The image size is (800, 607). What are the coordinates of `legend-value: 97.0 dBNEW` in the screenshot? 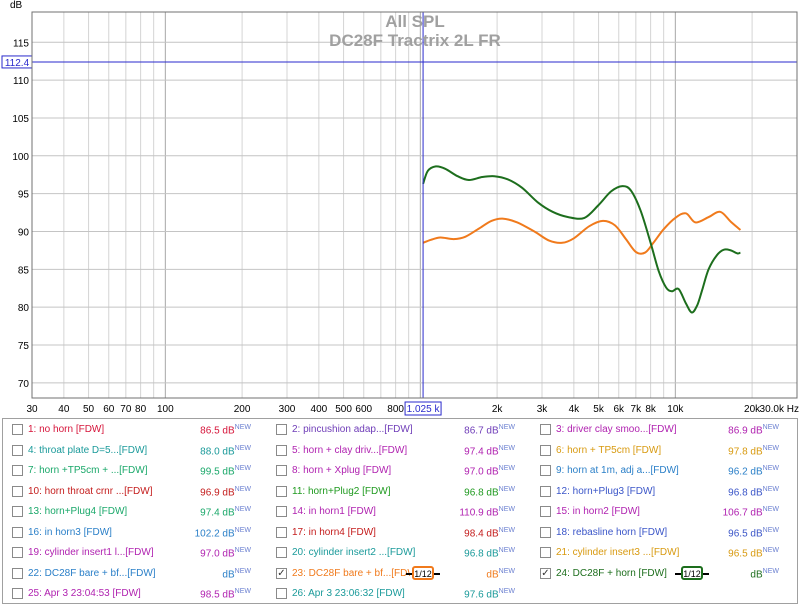 It's located at (225, 553).